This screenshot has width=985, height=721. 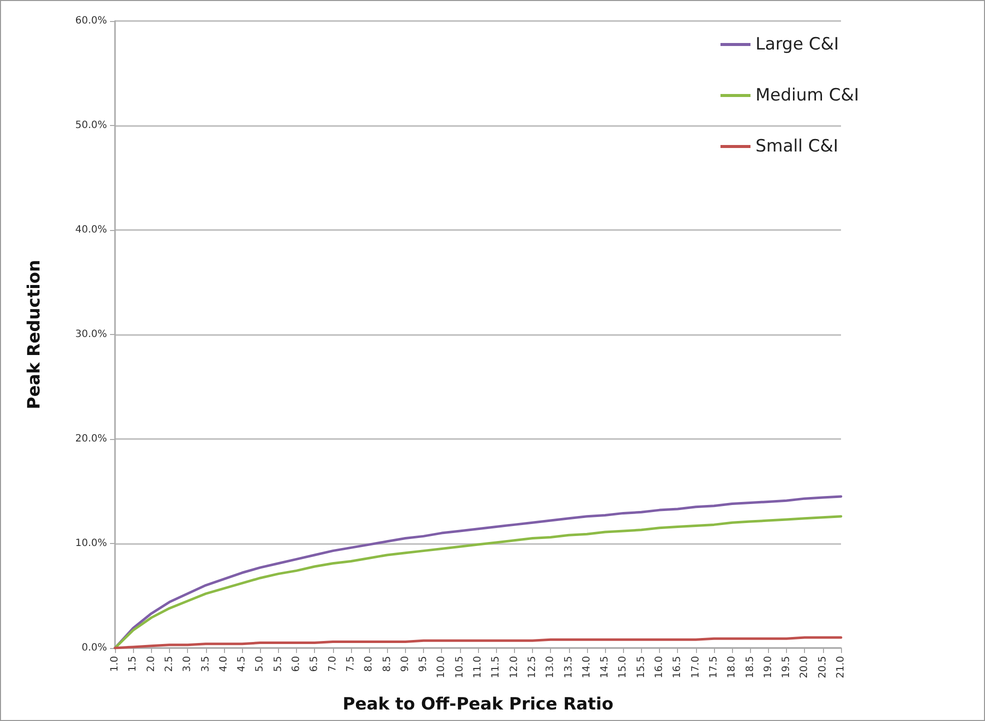 What do you see at coordinates (91, 21) in the screenshot?
I see `y-tick-label: 60.0%` at bounding box center [91, 21].